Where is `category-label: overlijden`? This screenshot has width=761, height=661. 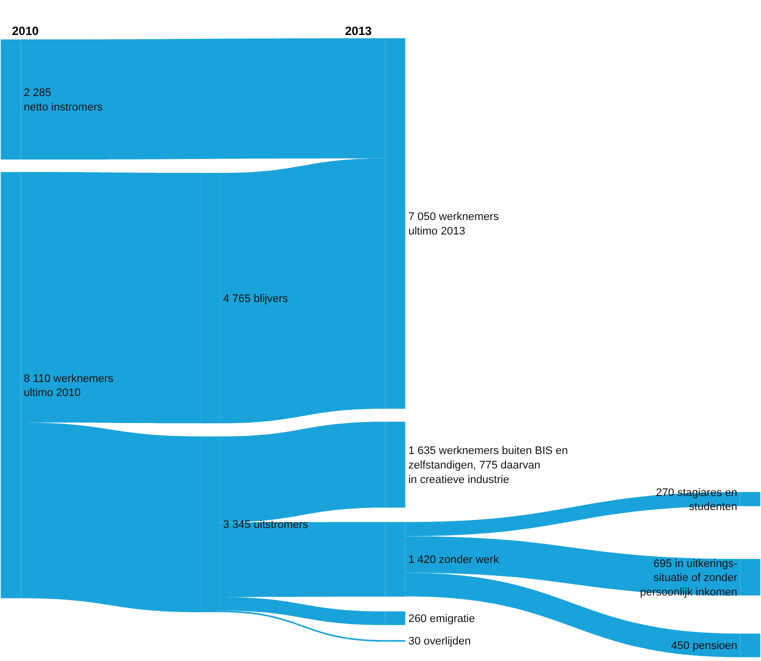
category-label: overlijden is located at coordinates (447, 642).